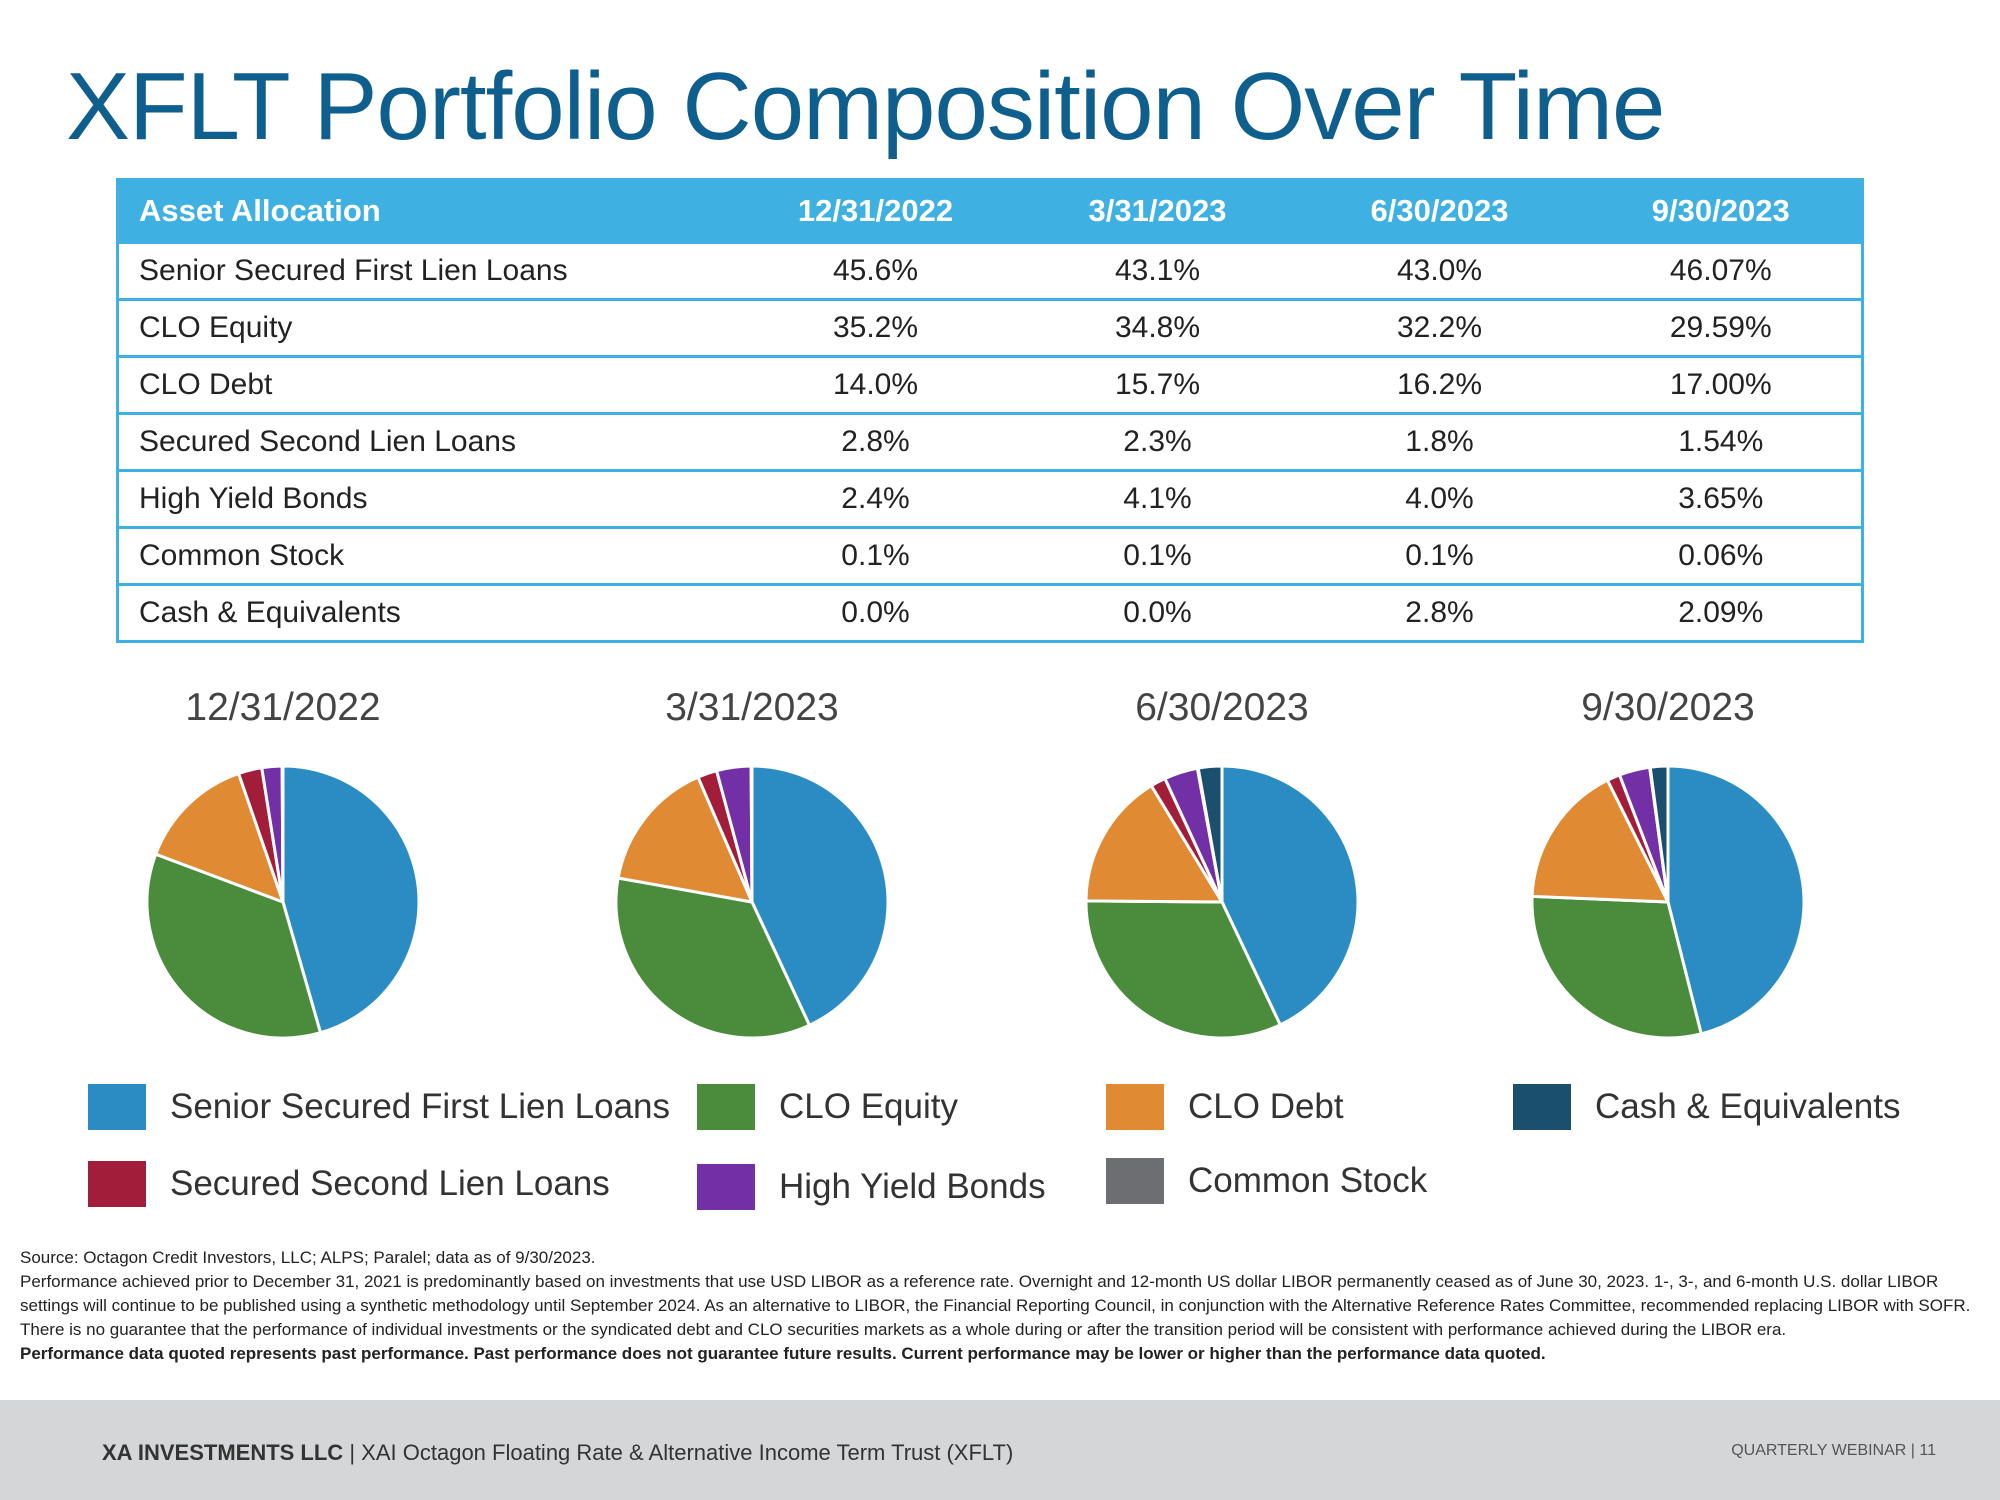  Describe the element at coordinates (1157, 384) in the screenshot. I see `table-cell: 15.7%` at that location.